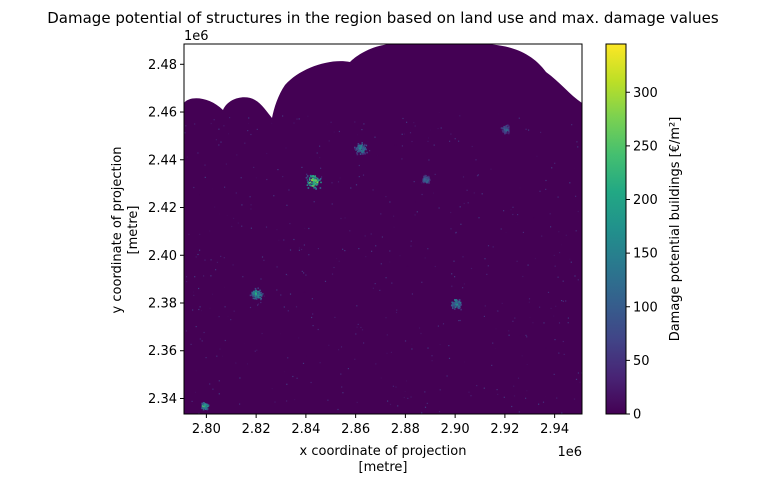 This screenshot has height=484, width=765. What do you see at coordinates (117, 230) in the screenshot?
I see `y-axis-label-line1: y coordinate of projection` at bounding box center [117, 230].